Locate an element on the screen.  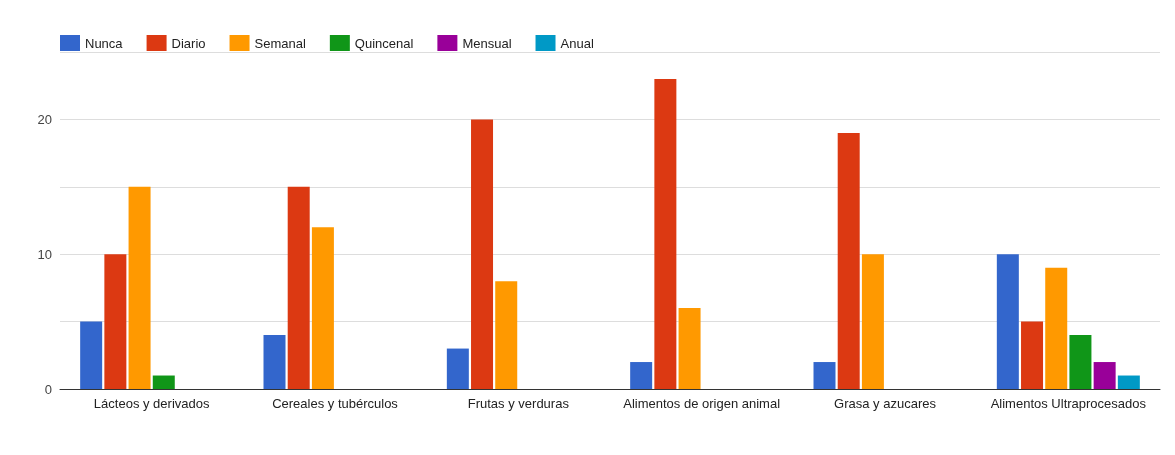
x-tick-label: Grasa y azucares is located at coordinates (885, 403).